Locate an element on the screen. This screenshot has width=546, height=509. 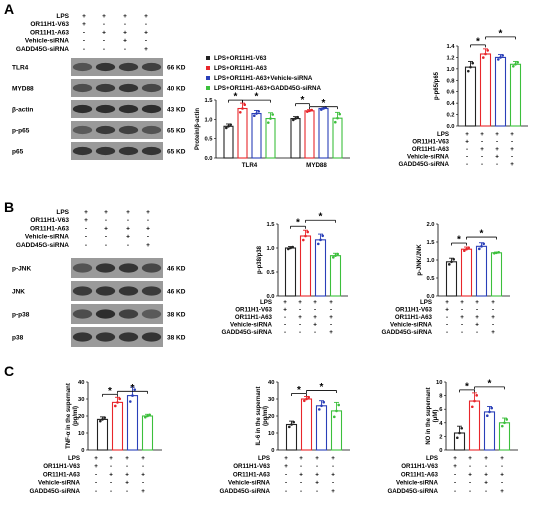
western-blot-b: p-JNK 46 KD JNK 46 KD p-p38 38 KD p38 38 KD is located at coordinates (99, 302).